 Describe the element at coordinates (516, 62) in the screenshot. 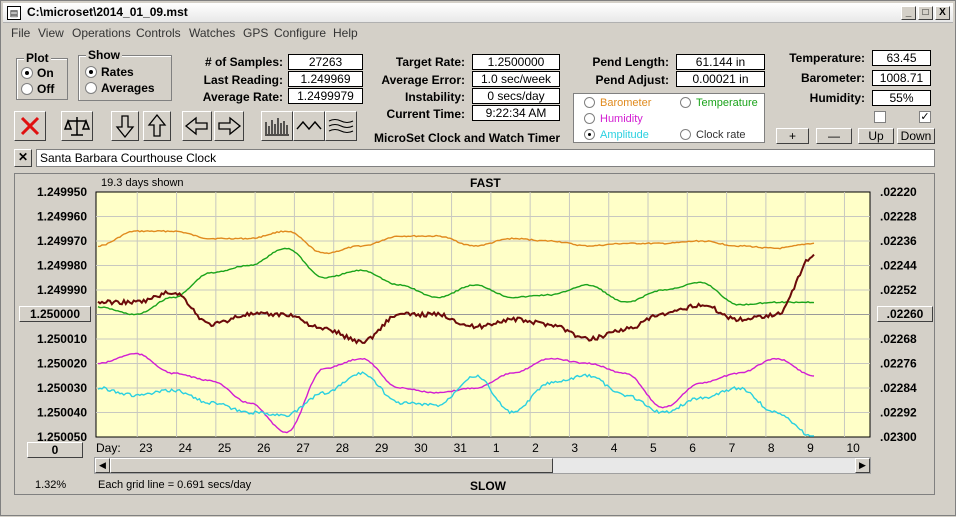

I see `target-rate-field: 1.2500000` at that location.